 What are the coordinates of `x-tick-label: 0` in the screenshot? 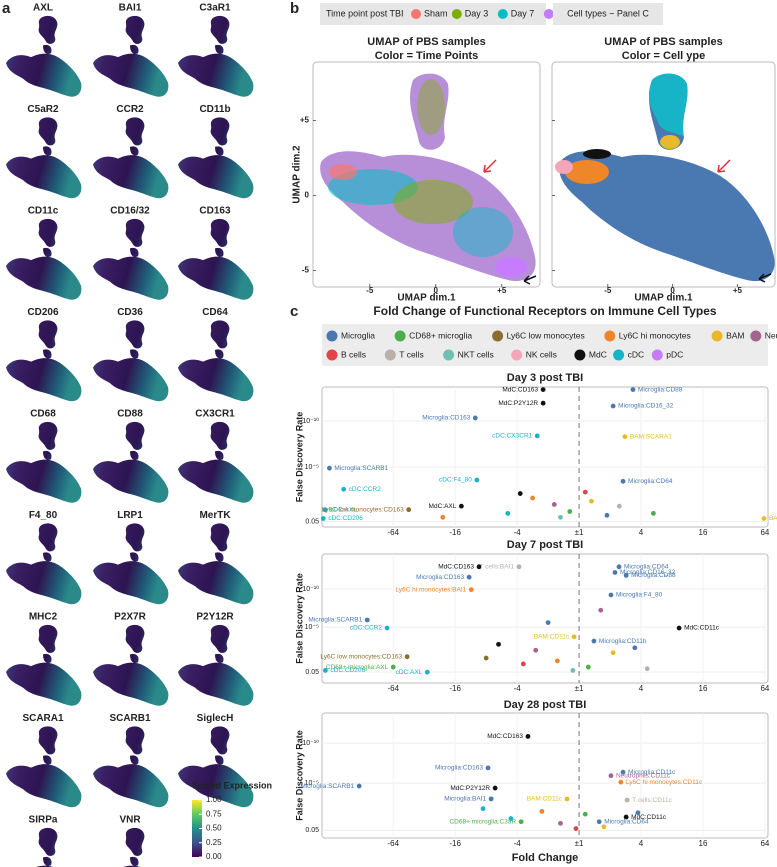 It's located at (436, 290).